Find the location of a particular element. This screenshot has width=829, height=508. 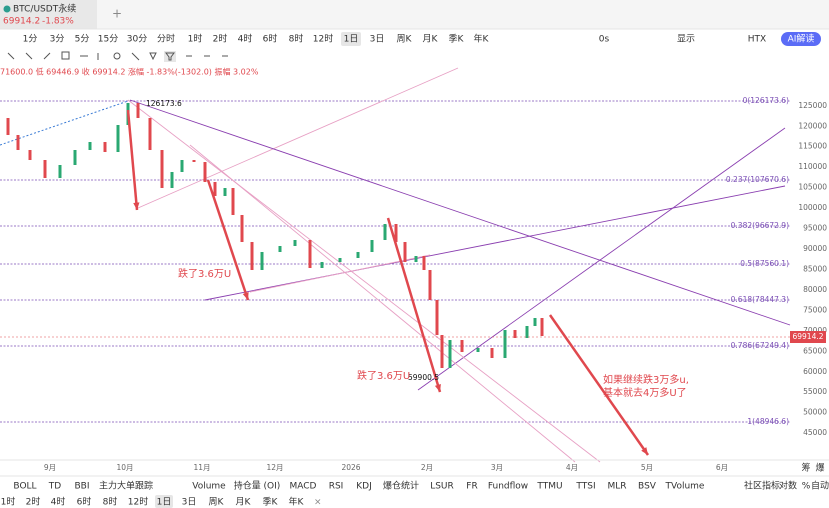

indicator: TD is located at coordinates (54, 487).